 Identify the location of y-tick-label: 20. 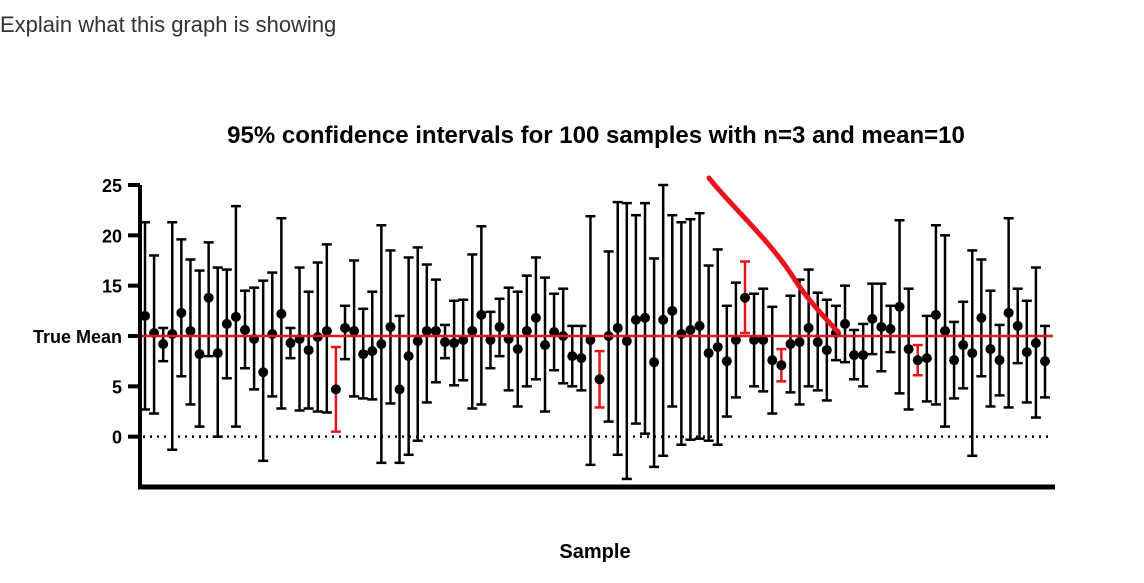
(112, 236).